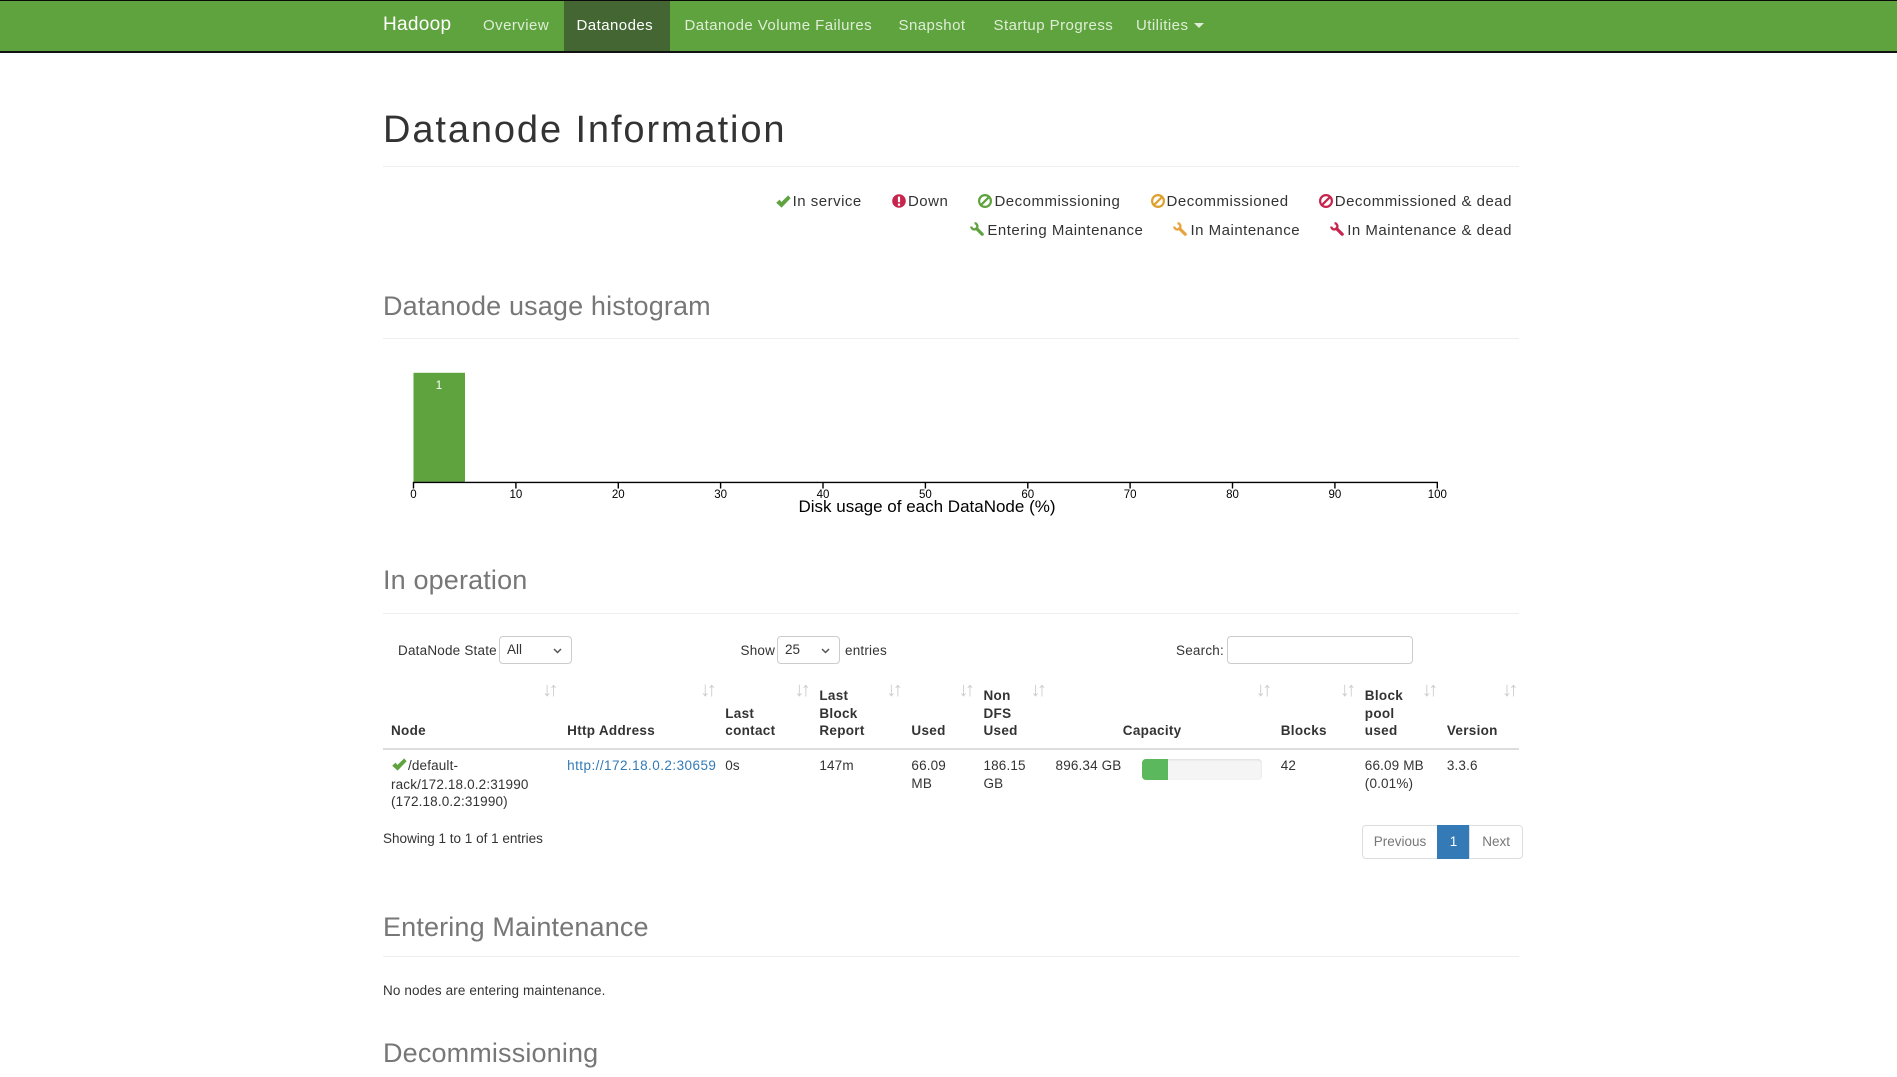 Image resolution: width=1897 pixels, height=1077 pixels. Describe the element at coordinates (413, 495) in the screenshot. I see `svg-text: 0` at that location.